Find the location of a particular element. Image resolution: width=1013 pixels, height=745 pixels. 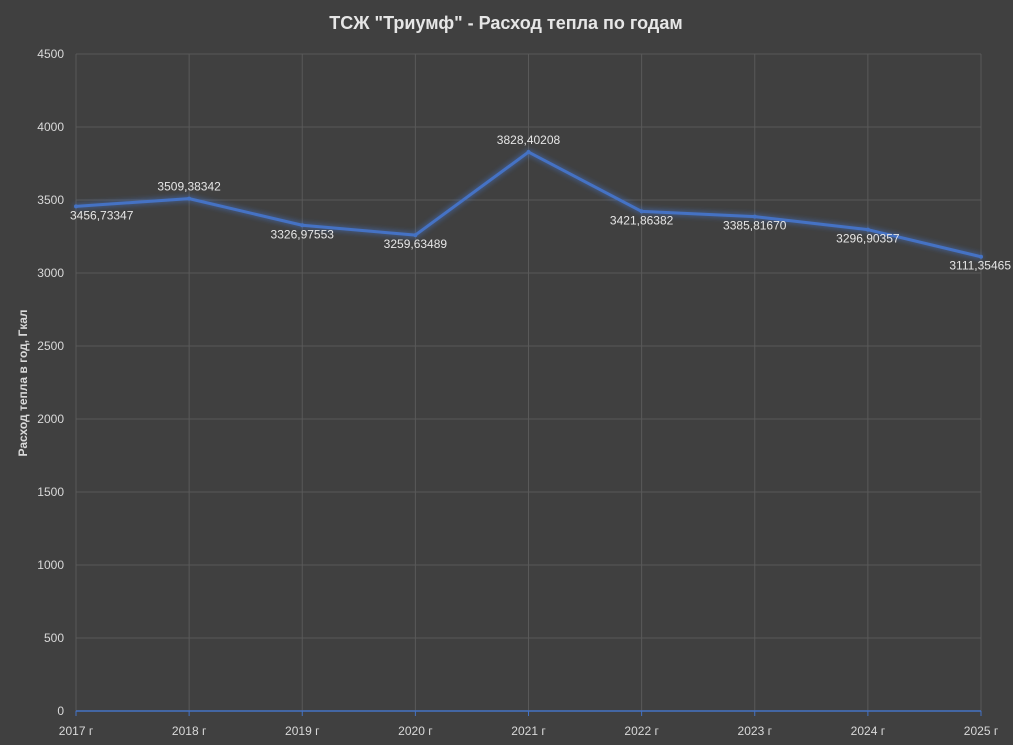

y-tick-label: 2500 is located at coordinates (50, 346).